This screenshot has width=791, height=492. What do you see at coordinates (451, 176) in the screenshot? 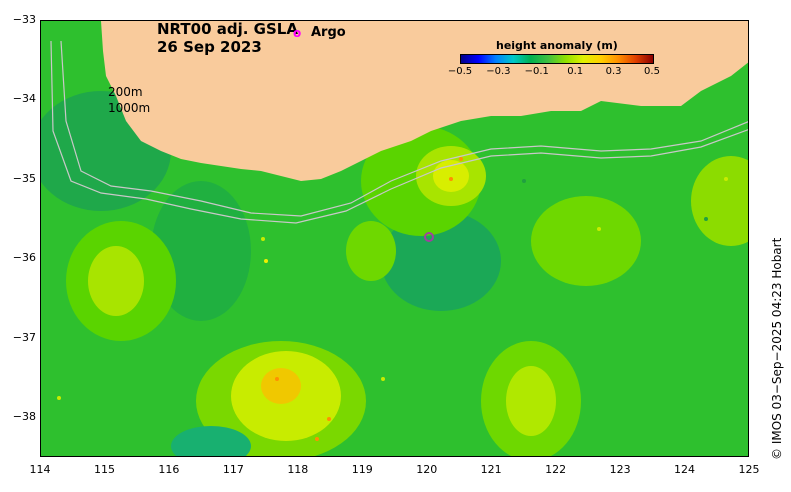
I see `anomaly-blob-north-center-core` at bounding box center [451, 176].